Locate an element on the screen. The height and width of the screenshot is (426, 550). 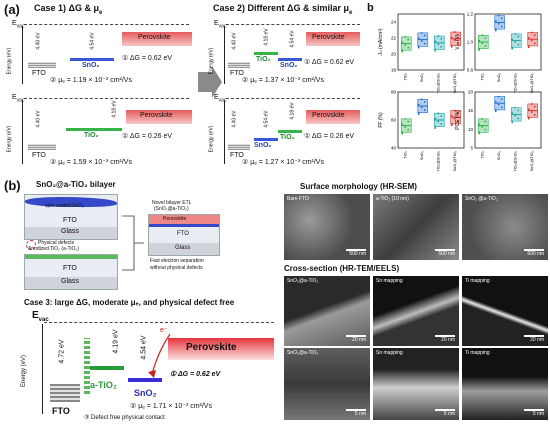
micrograph: SnO₂@a-TiO₂ 20 nm is located at coordinates (327, 311).